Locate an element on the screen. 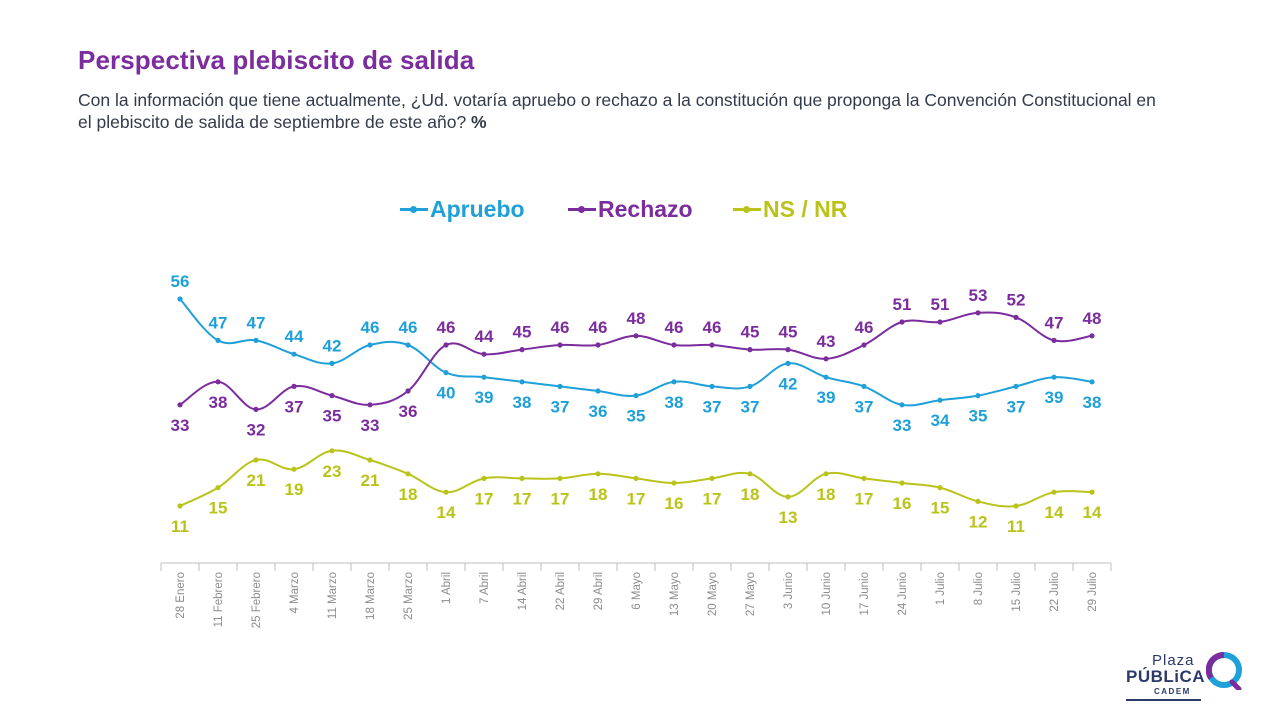  legend-item-rechazo: Rechazo is located at coordinates (630, 209).